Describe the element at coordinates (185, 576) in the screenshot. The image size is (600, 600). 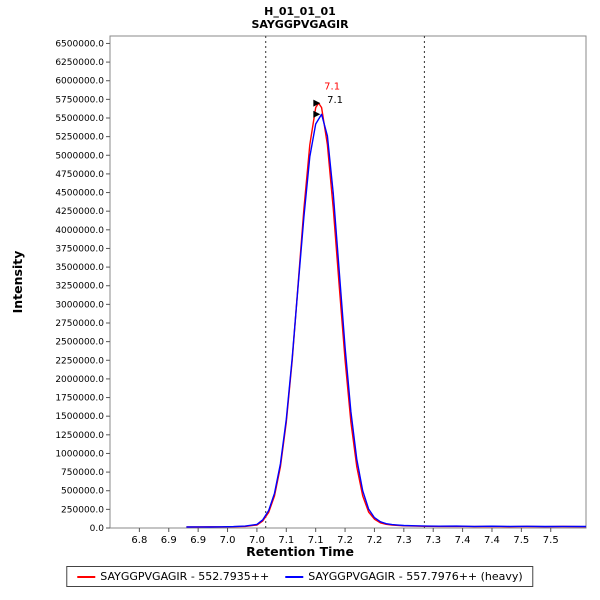
I see `legend-label-light: SAYGGPVGAGIR - 552.7935++` at that location.